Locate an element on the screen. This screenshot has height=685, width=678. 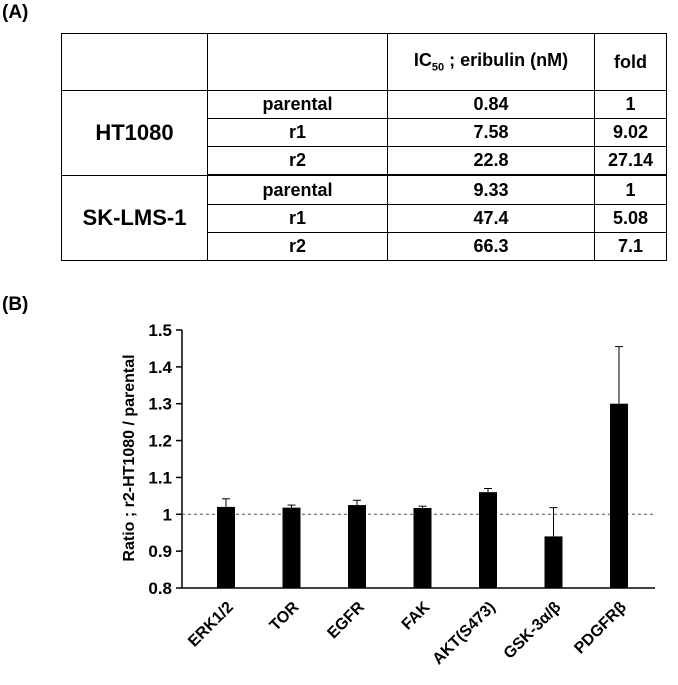
y-tick-label: 1.5 is located at coordinates (160, 330).